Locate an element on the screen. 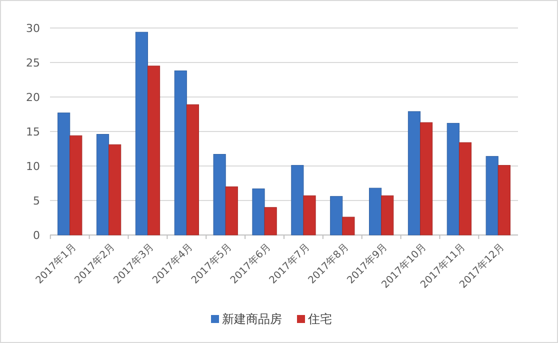 Image resolution: width=558 pixels, height=343 pixels. y-tick-label: 5 is located at coordinates (36, 201).